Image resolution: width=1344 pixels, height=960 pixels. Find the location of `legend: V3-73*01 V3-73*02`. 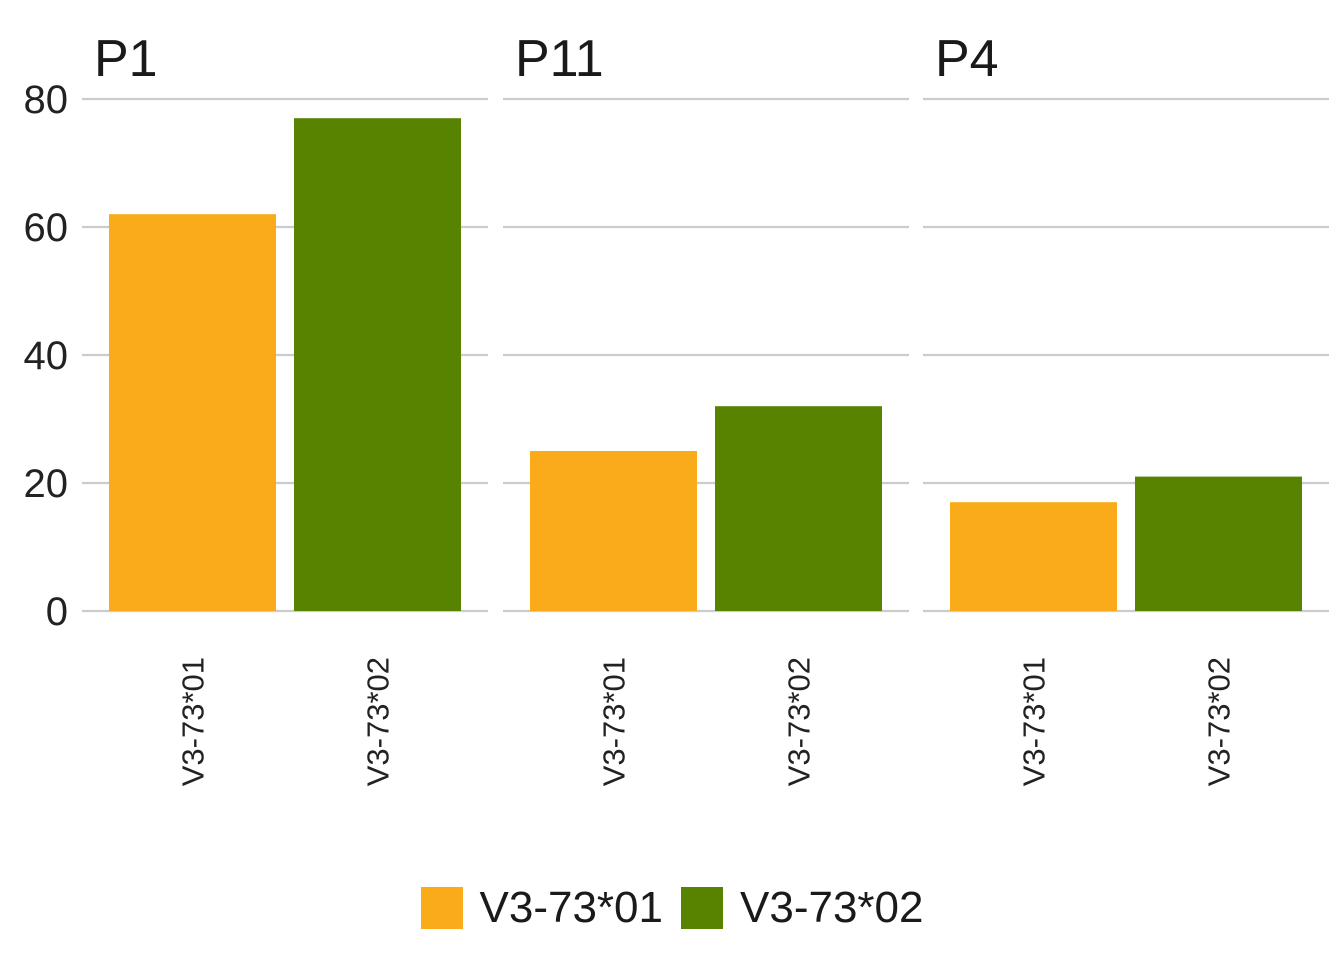

legend: V3-73*01 V3-73*02 is located at coordinates (672, 908).